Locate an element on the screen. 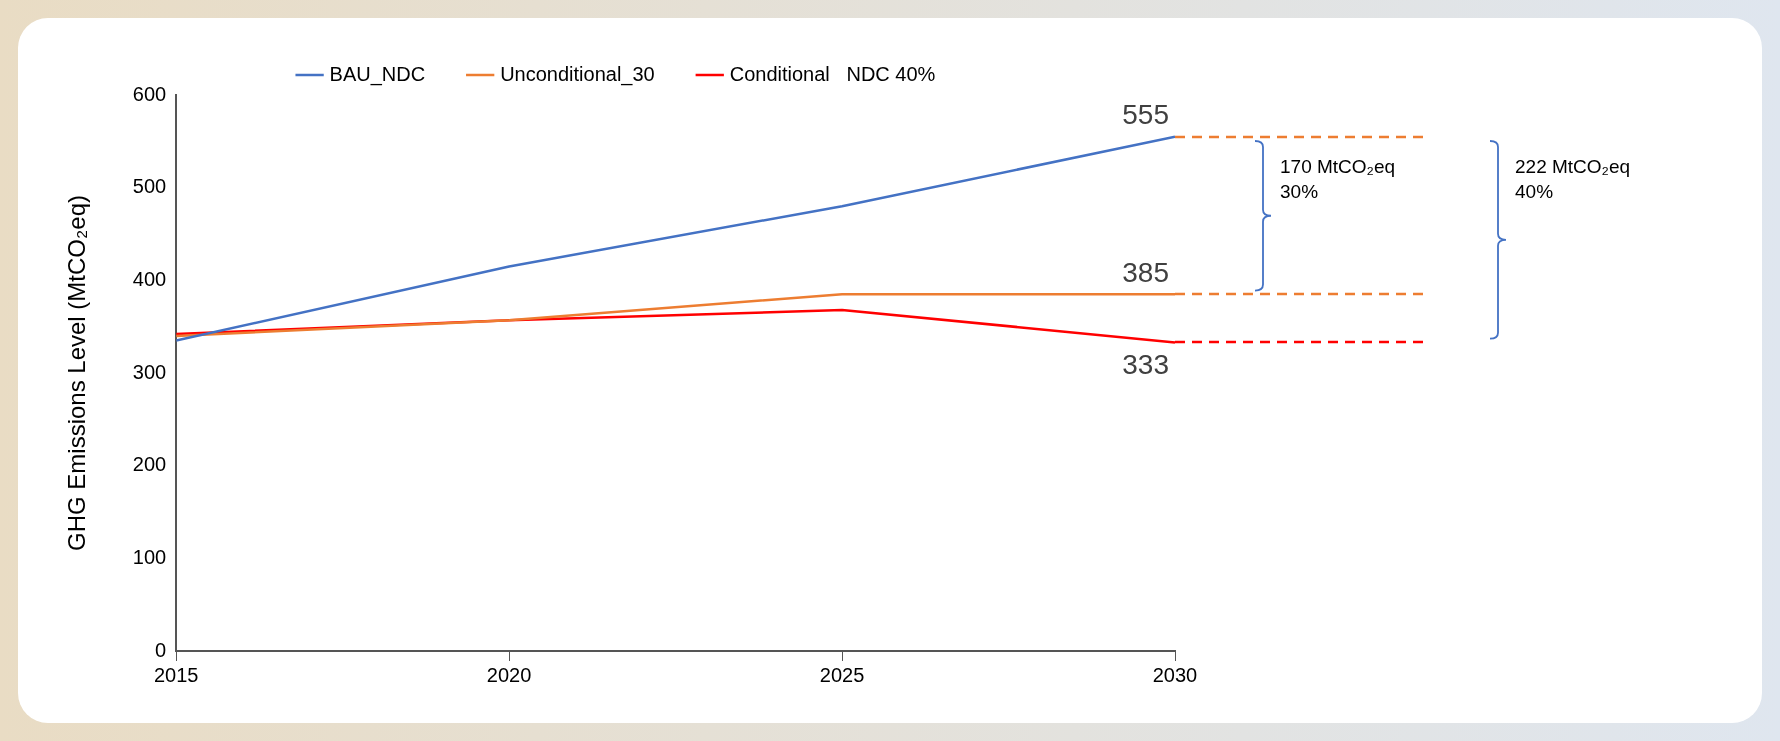 The image size is (1780, 741). data-label: 555 is located at coordinates (1145, 115).